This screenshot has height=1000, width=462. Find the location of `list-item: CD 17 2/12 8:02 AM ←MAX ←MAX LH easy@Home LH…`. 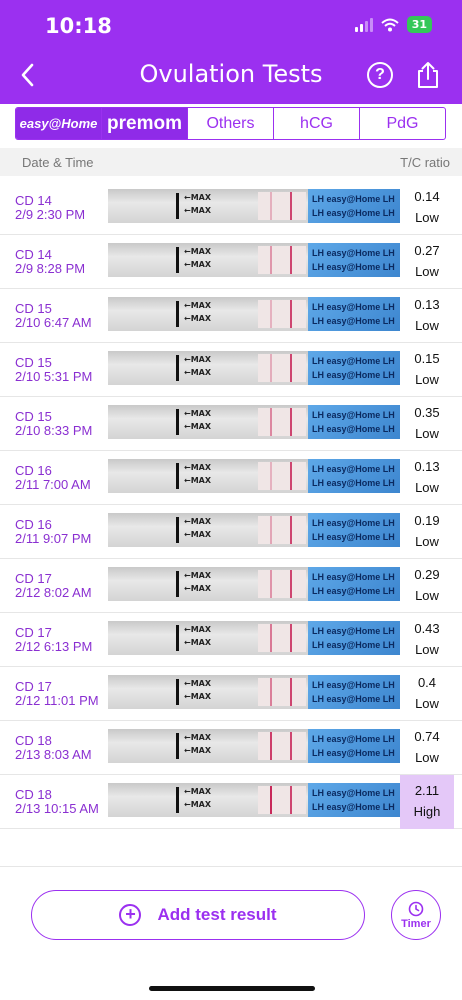

list-item: CD 17 2/12 8:02 AM ←MAX ←MAX LH easy@Home LH… is located at coordinates (231, 586).